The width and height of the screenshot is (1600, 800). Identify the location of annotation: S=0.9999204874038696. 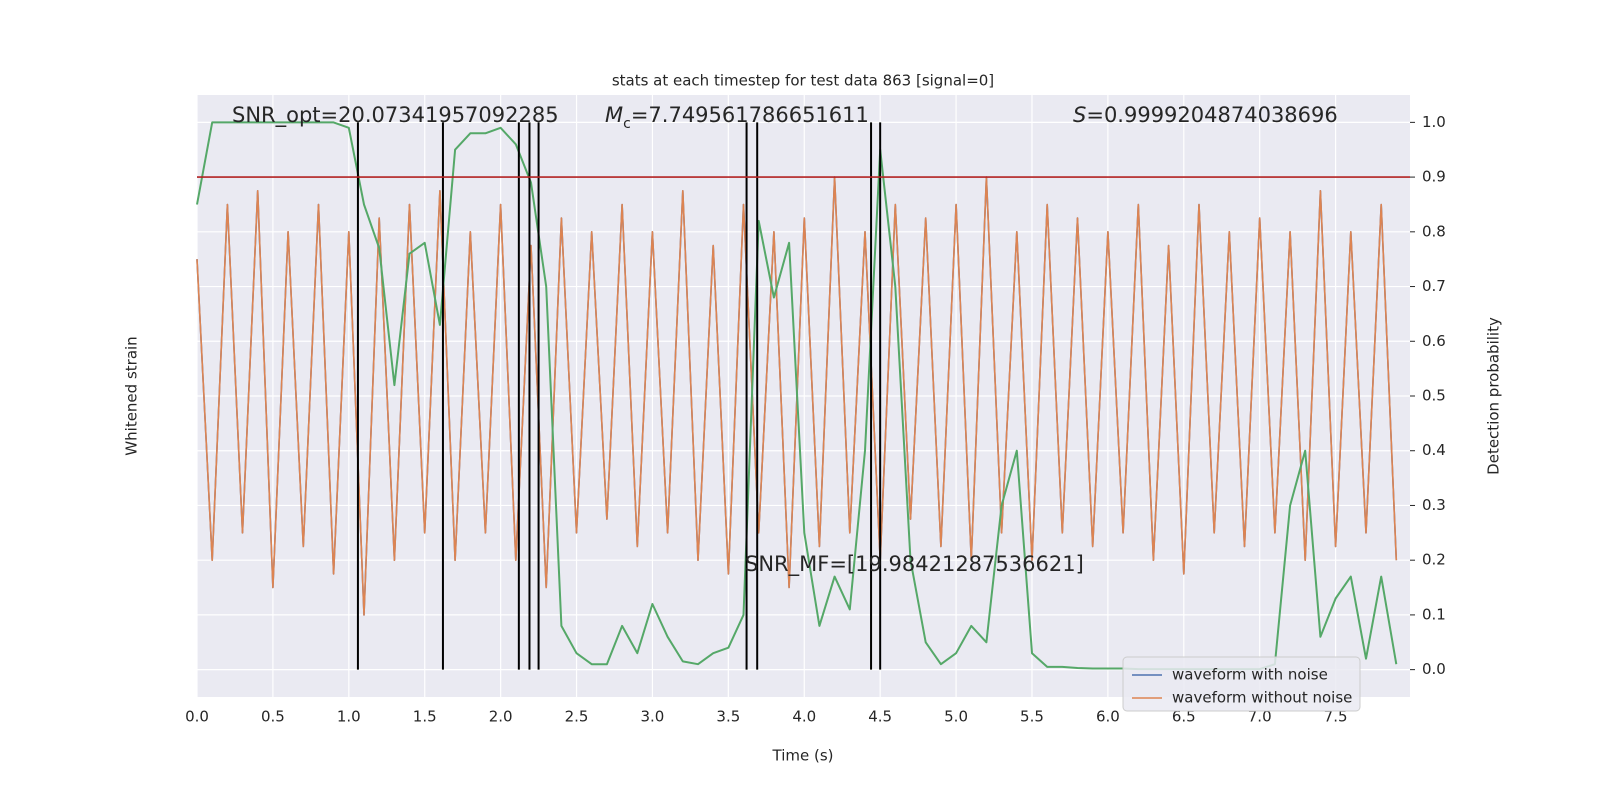
(1205, 115).